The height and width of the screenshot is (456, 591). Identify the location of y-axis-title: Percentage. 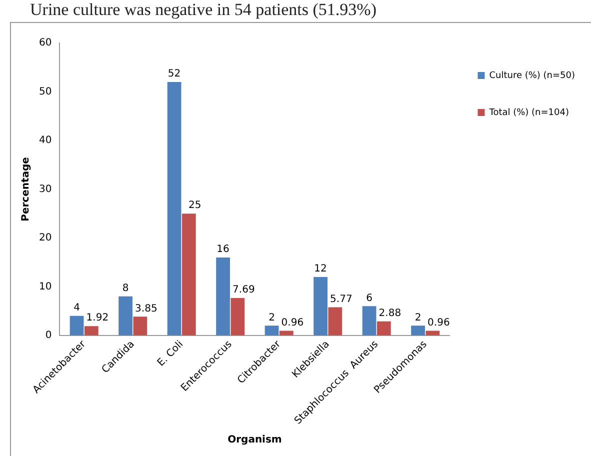
(26, 189).